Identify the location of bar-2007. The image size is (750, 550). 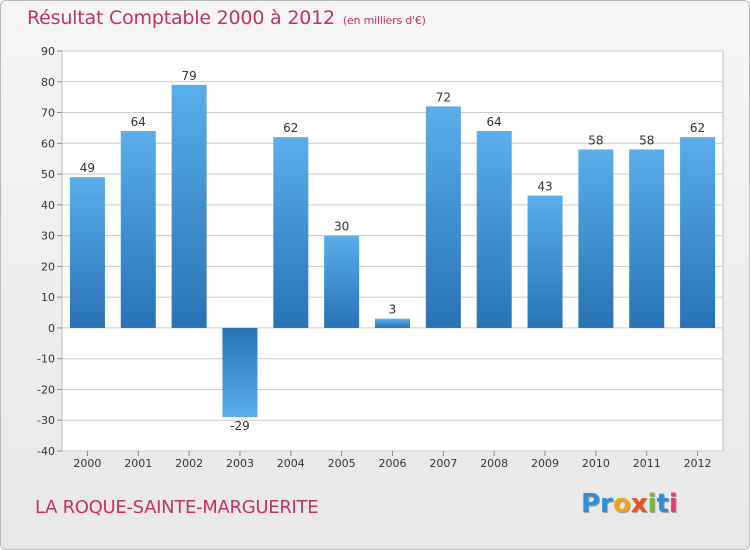
(443, 217).